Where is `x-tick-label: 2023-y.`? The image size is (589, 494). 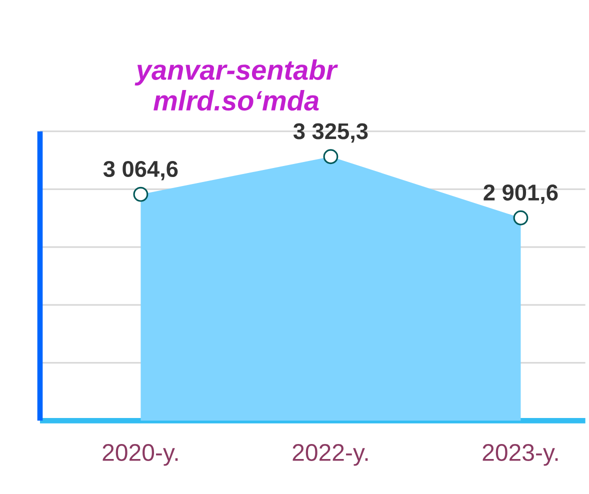 x-tick-label: 2023-y. is located at coordinates (520, 455).